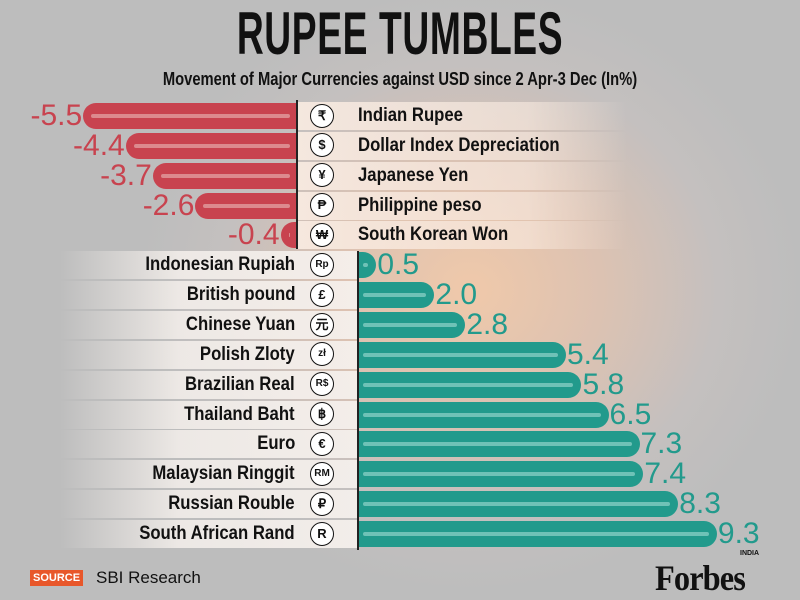  I want to click on currency-symbol-icon: £, so click(322, 294).